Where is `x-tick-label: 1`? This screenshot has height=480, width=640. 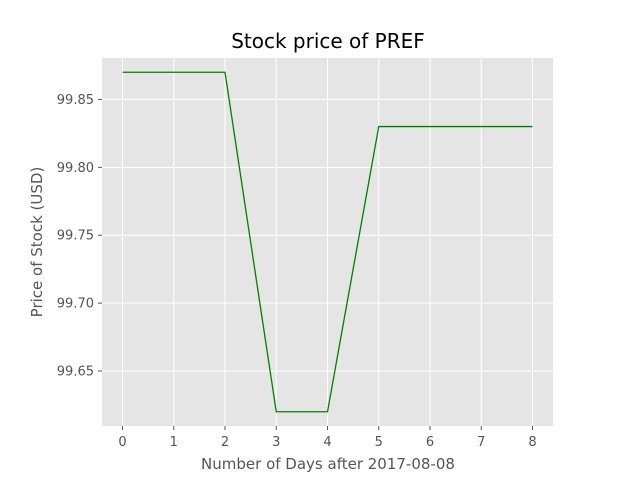
x-tick-label: 1 is located at coordinates (174, 442).